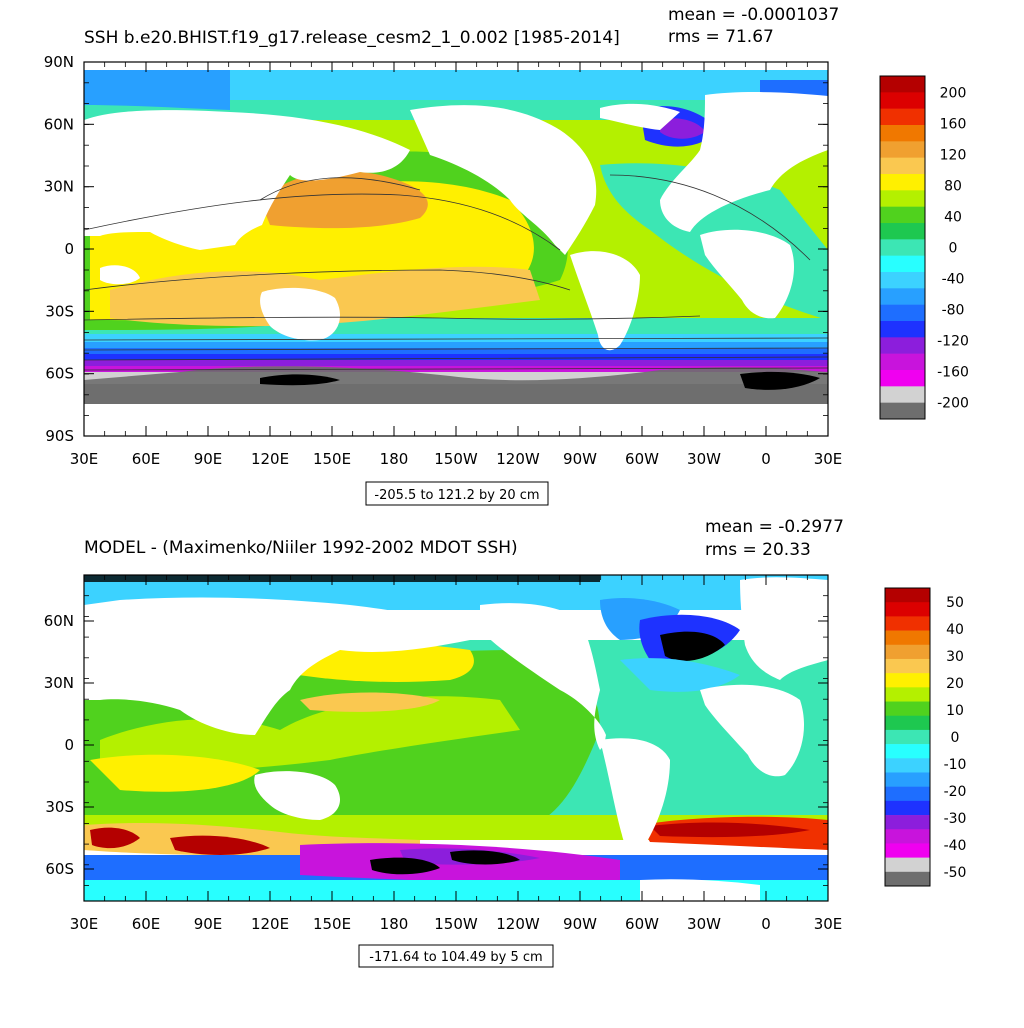 The height and width of the screenshot is (1028, 1024). Describe the element at coordinates (953, 155) in the screenshot. I see `colorbar-label: 120` at that location.